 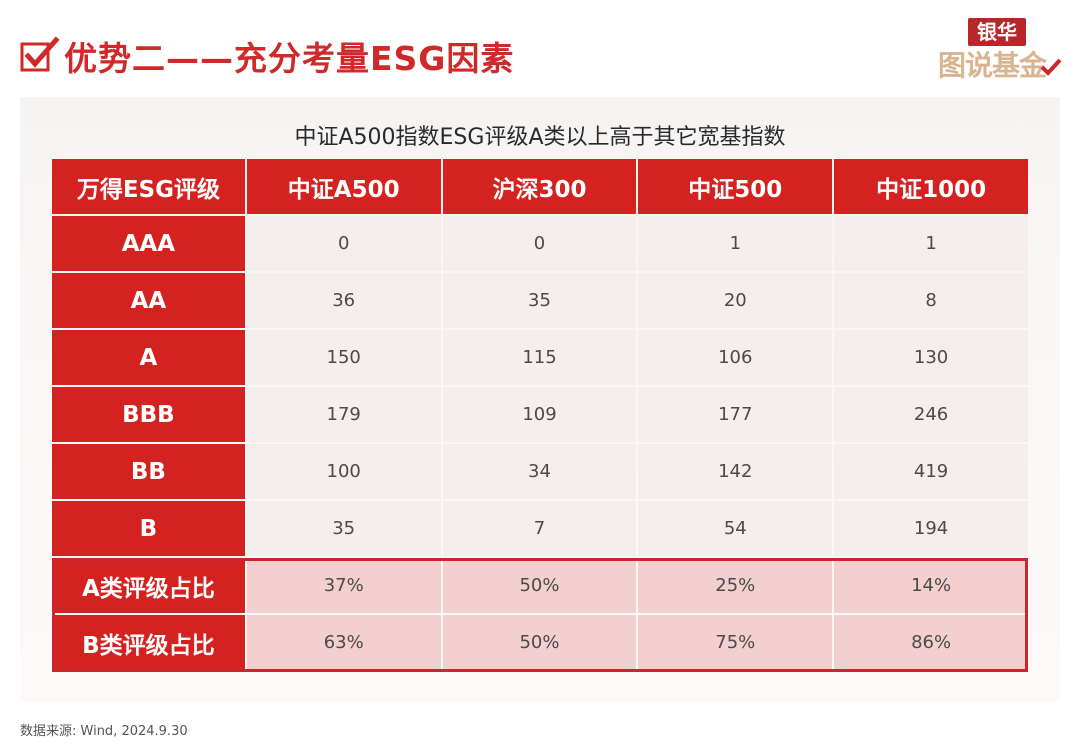 What do you see at coordinates (931, 585) in the screenshot?
I see `table-cell: 14%` at bounding box center [931, 585].